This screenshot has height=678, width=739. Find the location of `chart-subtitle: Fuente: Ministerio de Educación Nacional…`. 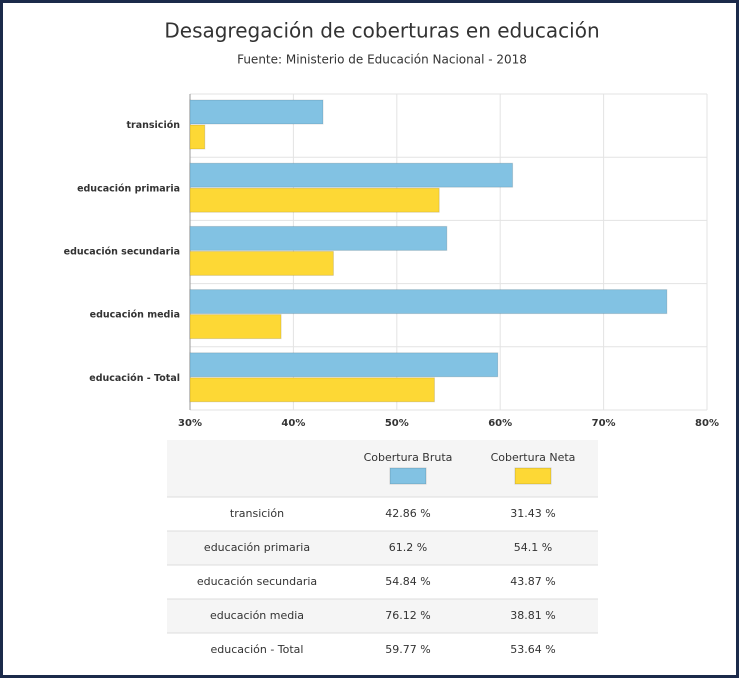

chart-subtitle: Fuente: Ministerio de Educación Nacional… is located at coordinates (382, 60).